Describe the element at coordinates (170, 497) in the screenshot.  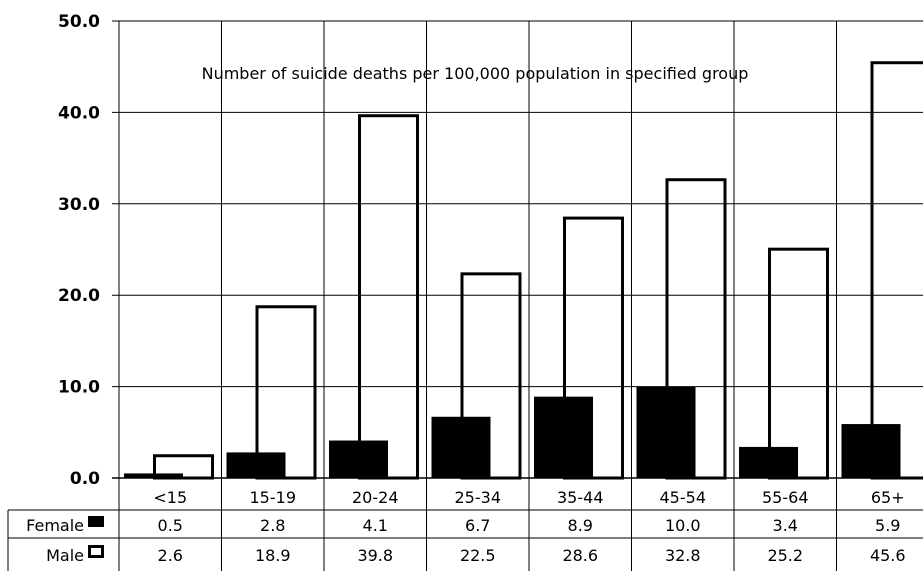
I see `x-tick-label: <15` at that location.